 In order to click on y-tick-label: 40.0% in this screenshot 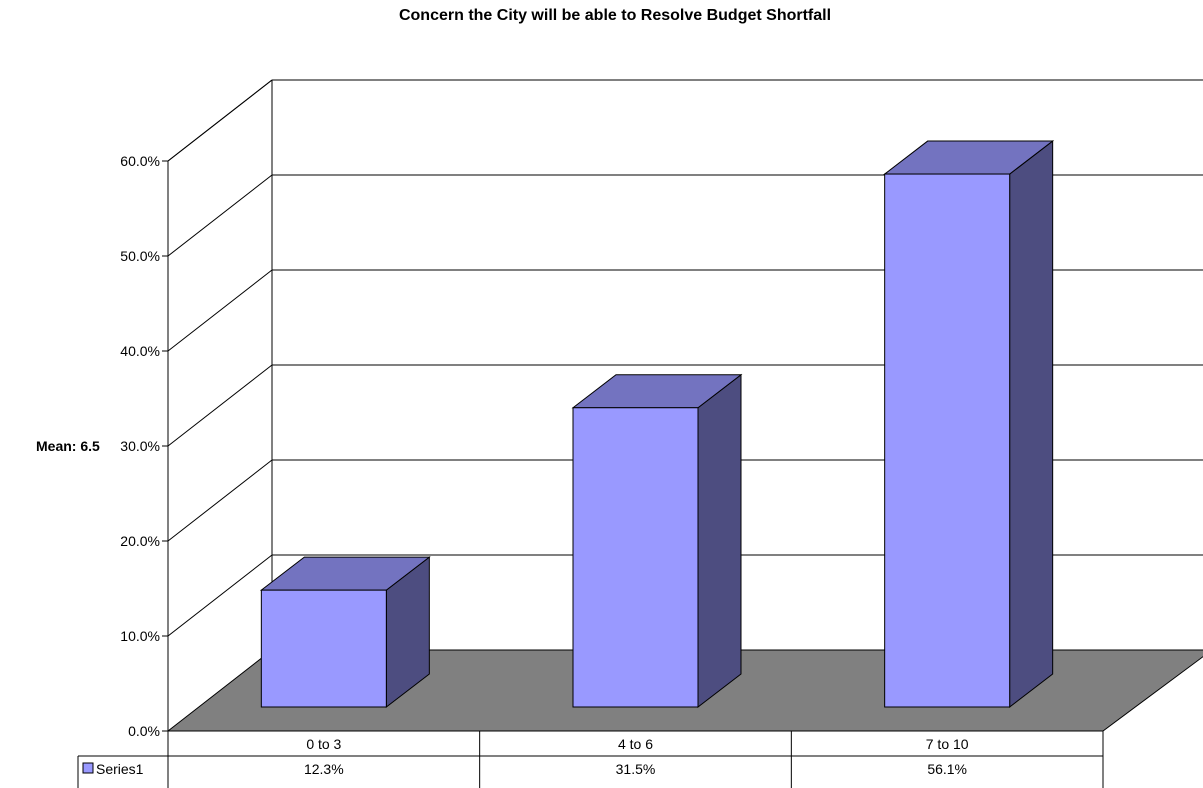, I will do `click(140, 351)`.